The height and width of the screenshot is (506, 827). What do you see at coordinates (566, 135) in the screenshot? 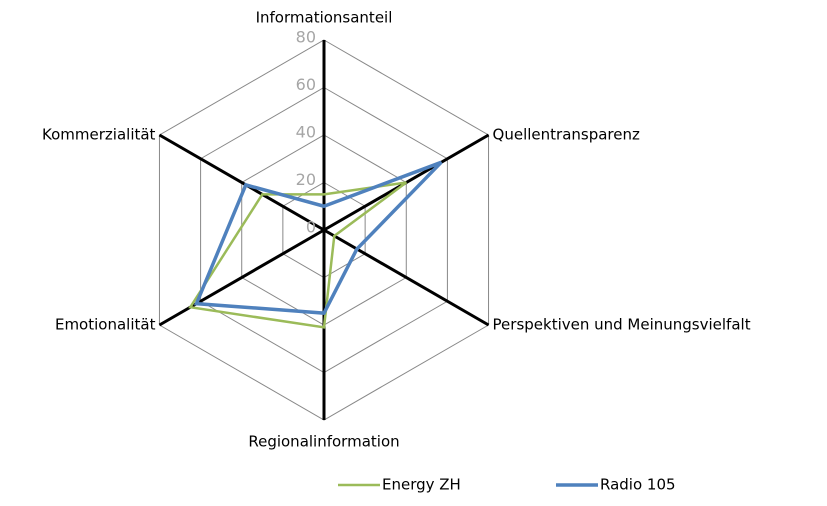
I see `axis-label: Quellentransparenz` at bounding box center [566, 135].